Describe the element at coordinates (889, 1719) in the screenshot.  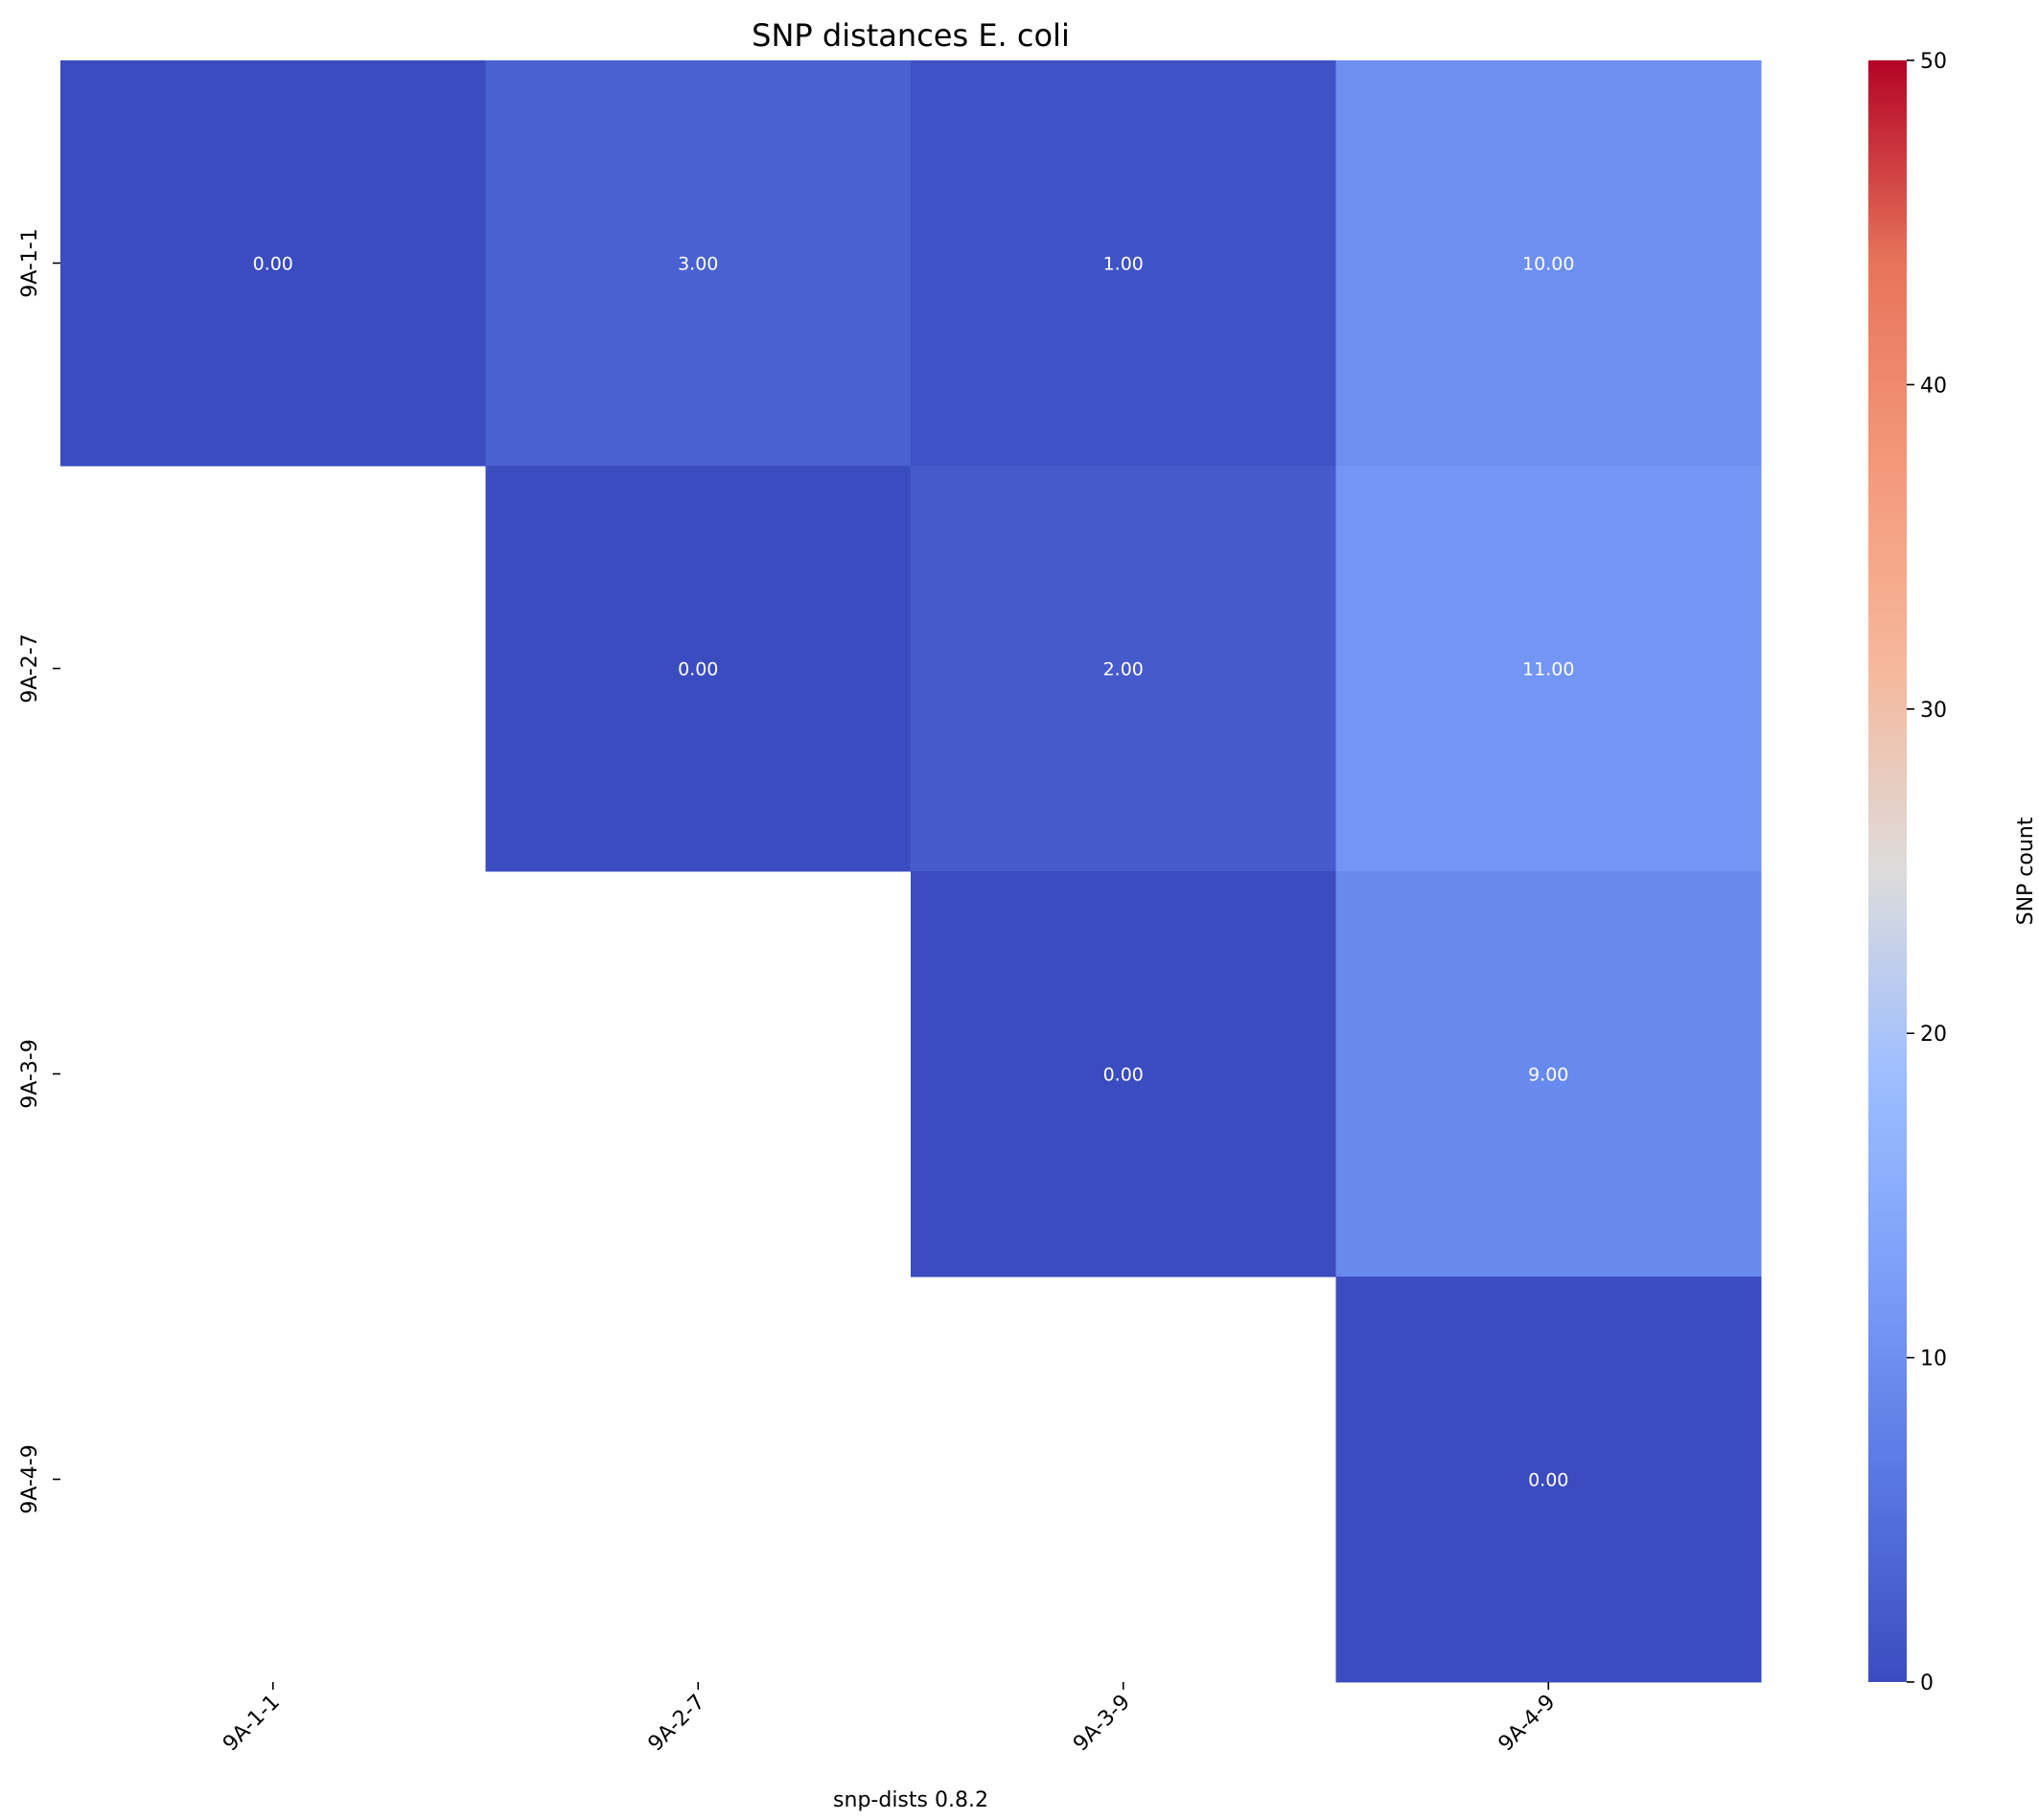
I see `x-axis-ticks: 9A-1-1 9A-2-7 9A-3-9 9A-4-9` at that location.